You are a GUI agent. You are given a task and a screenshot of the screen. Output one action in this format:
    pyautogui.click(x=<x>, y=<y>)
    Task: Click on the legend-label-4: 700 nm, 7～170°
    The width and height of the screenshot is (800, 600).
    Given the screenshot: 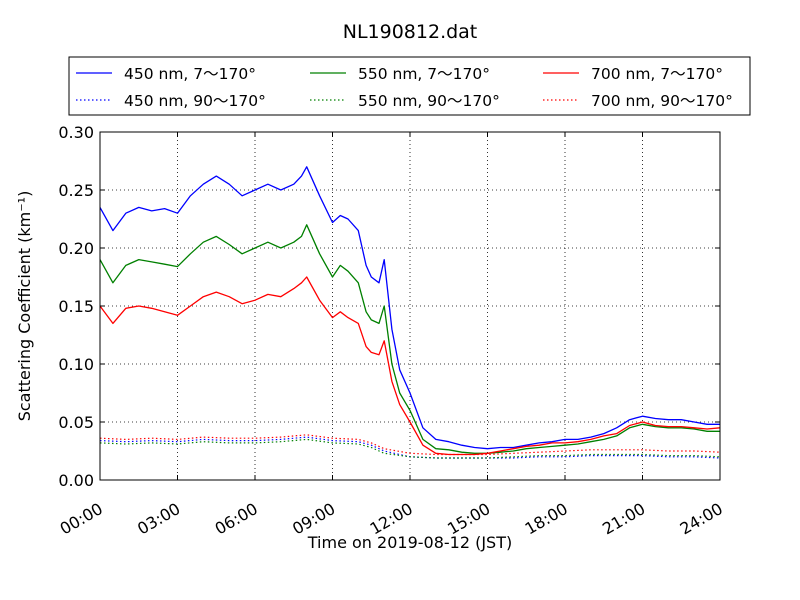 What is the action you would take?
    pyautogui.click(x=657, y=74)
    